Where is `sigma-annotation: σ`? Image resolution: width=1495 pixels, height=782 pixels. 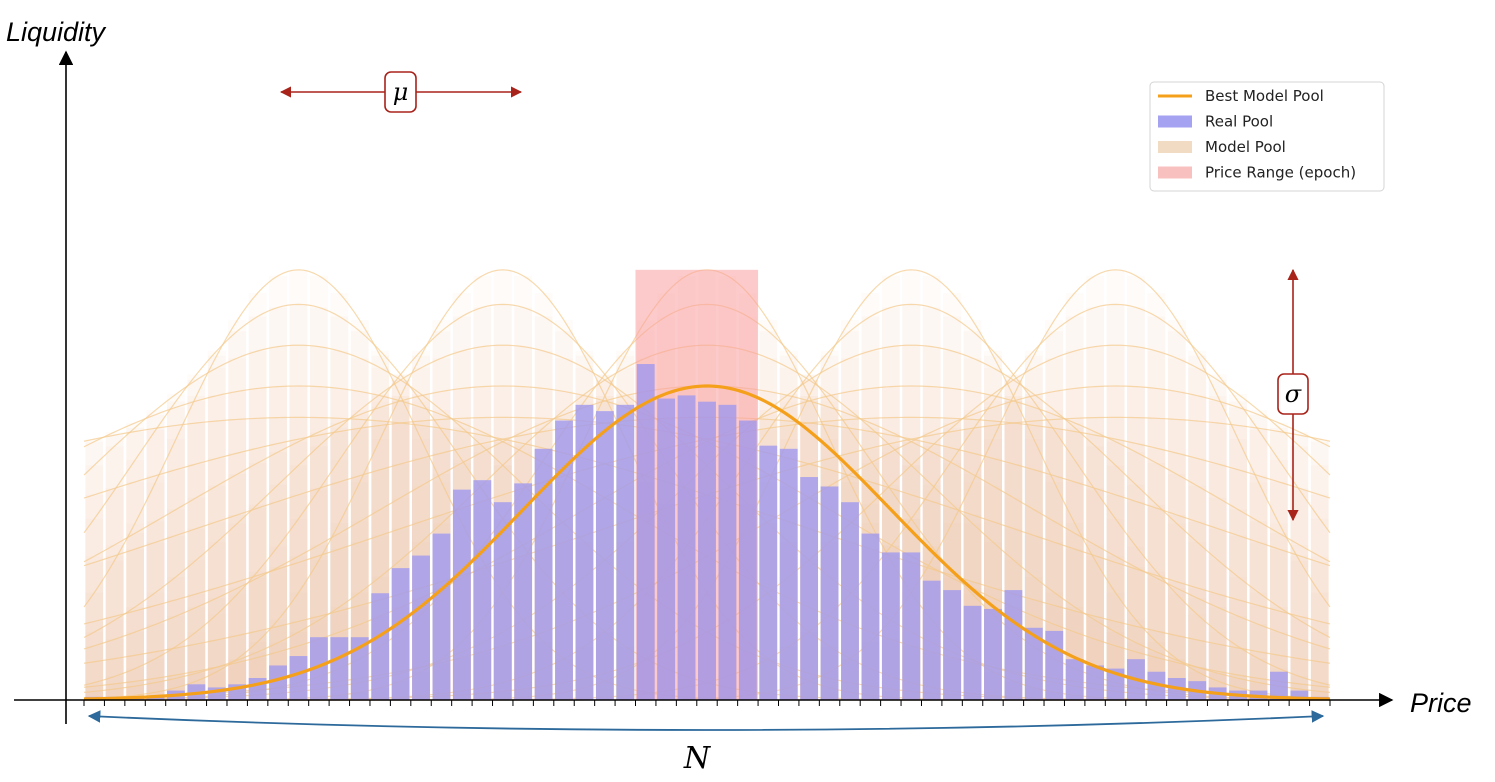
sigma-annotation: σ is located at coordinates (1293, 395).